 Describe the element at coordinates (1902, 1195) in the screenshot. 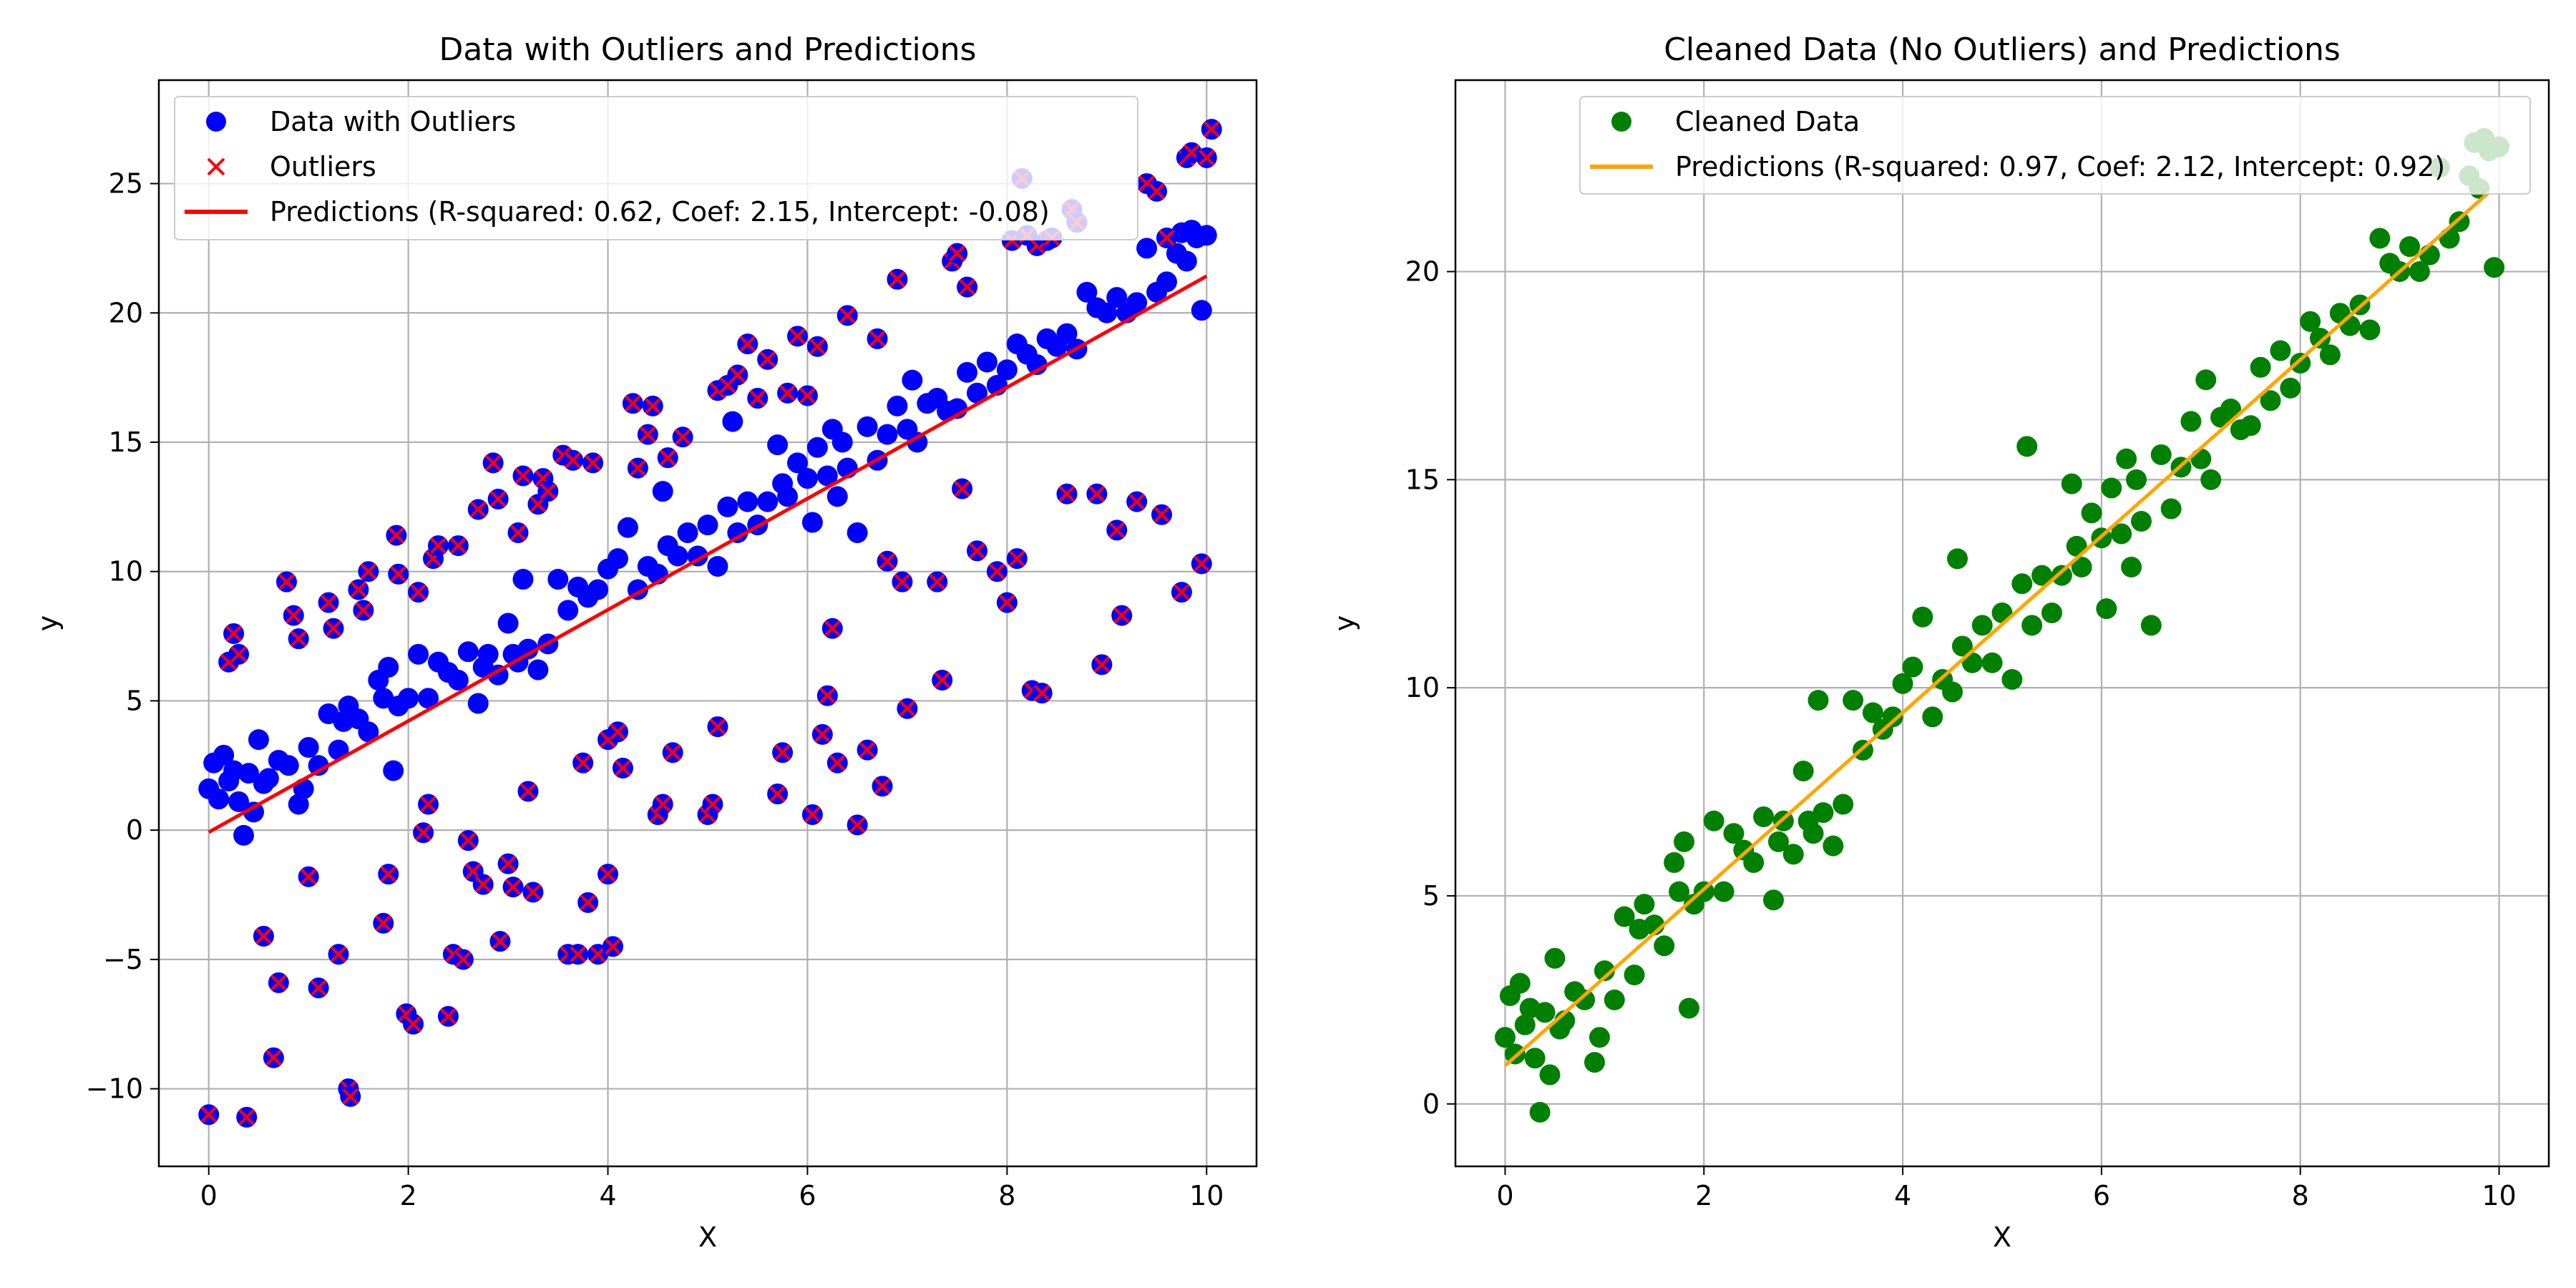

I see `x-tick-label: 4` at that location.